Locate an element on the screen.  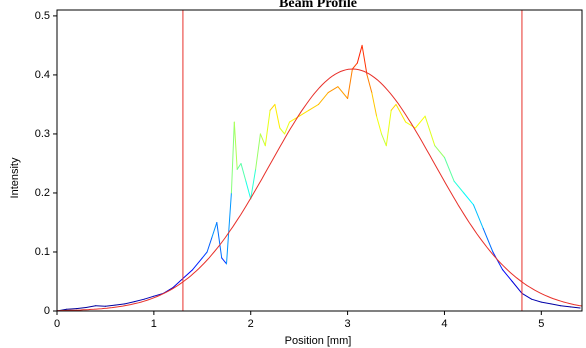
y-tick-label: 0.3 is located at coordinates (42, 134).